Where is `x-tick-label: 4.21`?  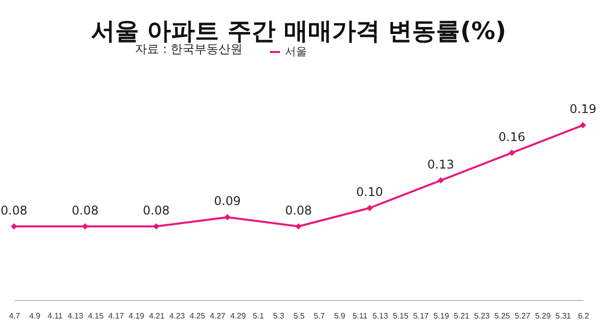
x-tick-label: 4.21 is located at coordinates (157, 316).